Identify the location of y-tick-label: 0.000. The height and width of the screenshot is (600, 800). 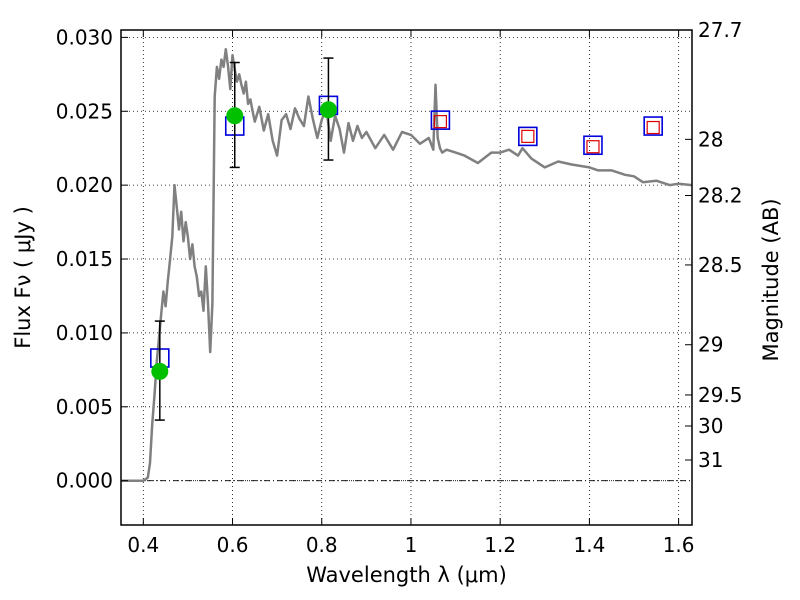
(84, 481).